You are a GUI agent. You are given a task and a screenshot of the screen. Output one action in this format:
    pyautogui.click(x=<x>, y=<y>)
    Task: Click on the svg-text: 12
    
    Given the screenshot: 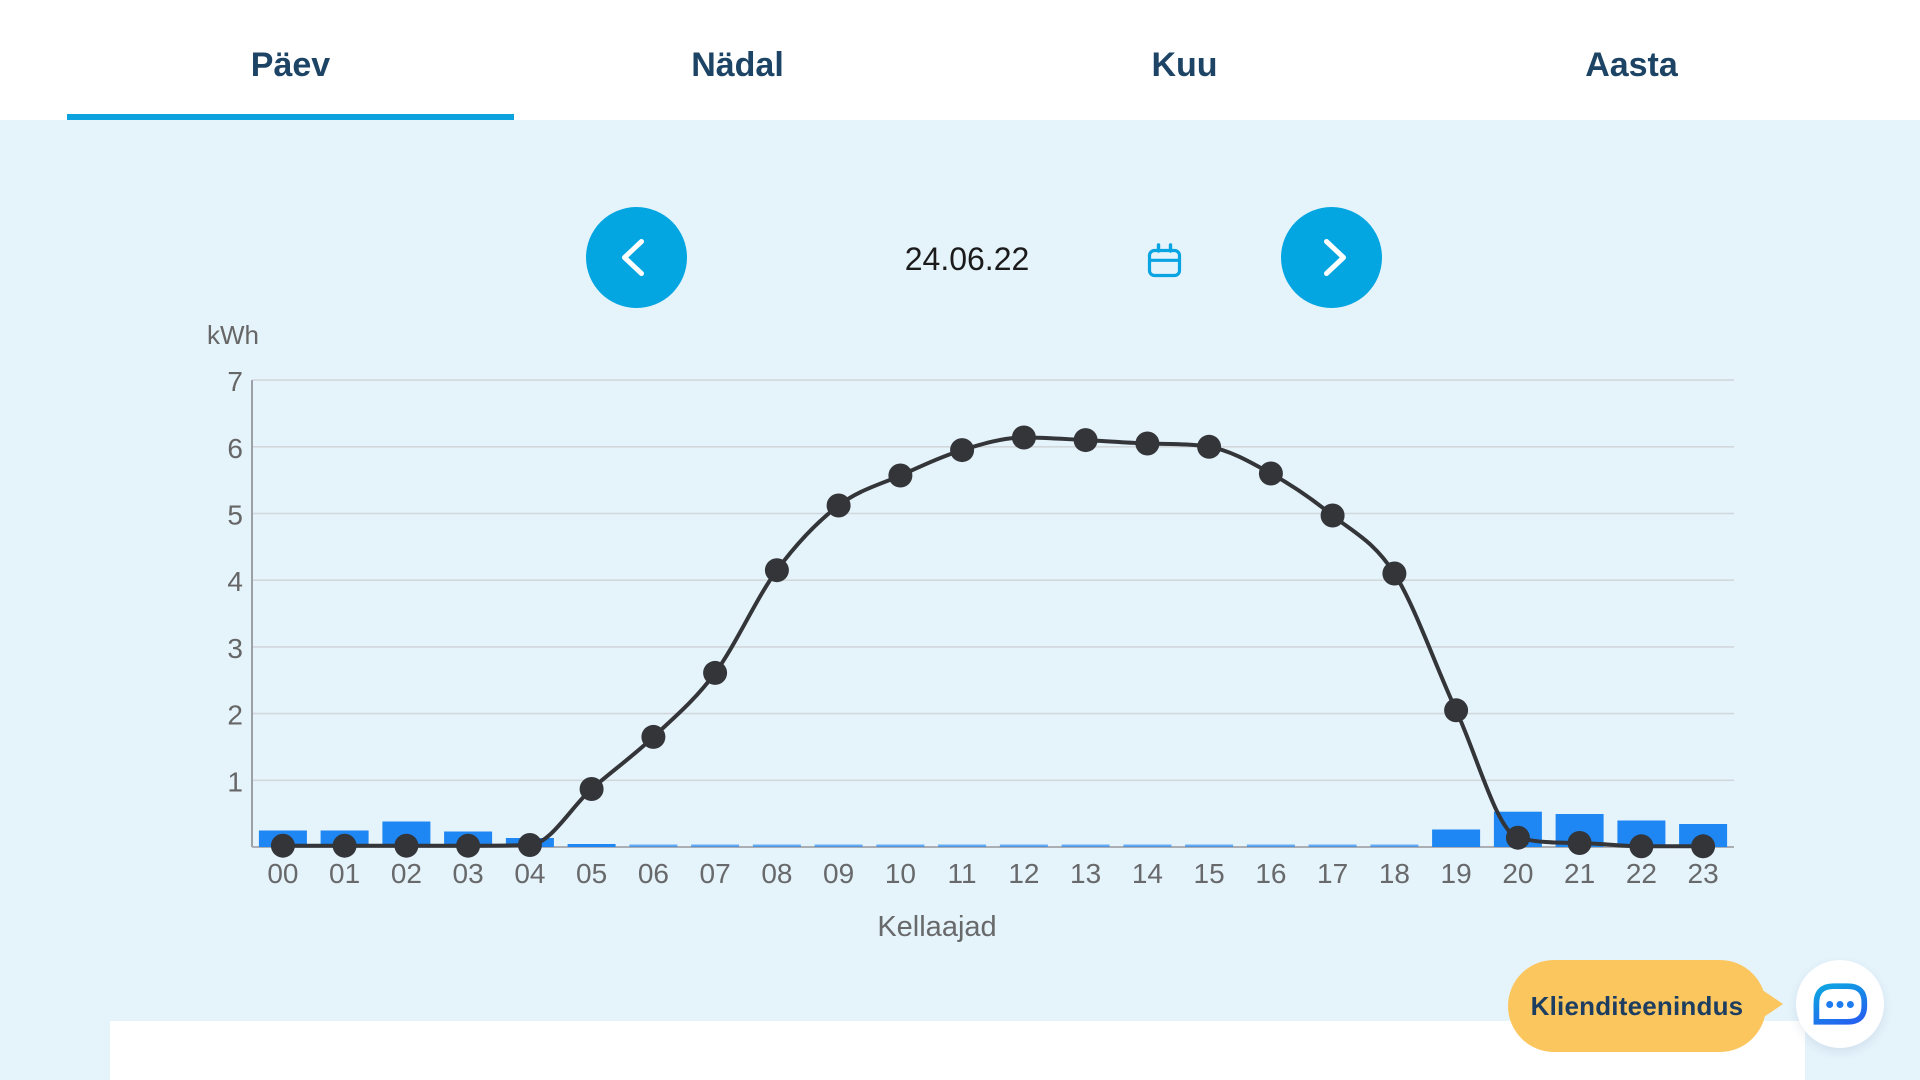 What is the action you would take?
    pyautogui.click(x=1023, y=873)
    